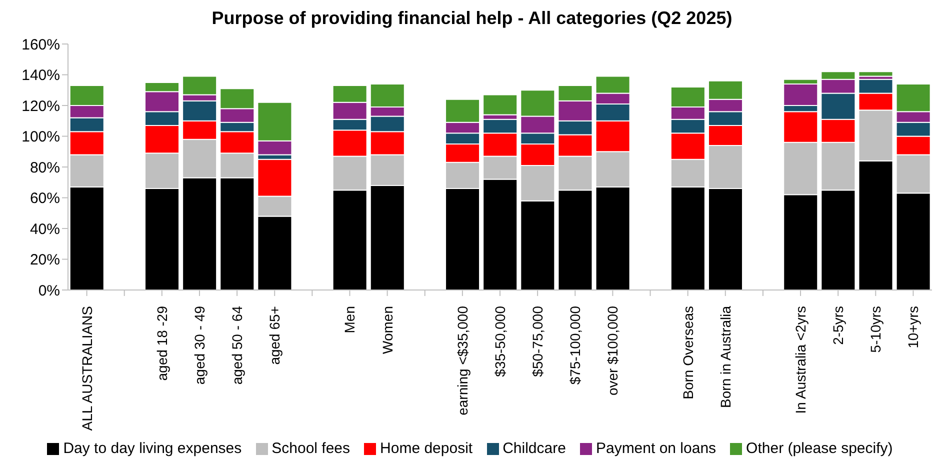 This screenshot has height=459, width=944. What do you see at coordinates (462, 361) in the screenshot?
I see `x-tick-label: earning <$35,000` at bounding box center [462, 361].